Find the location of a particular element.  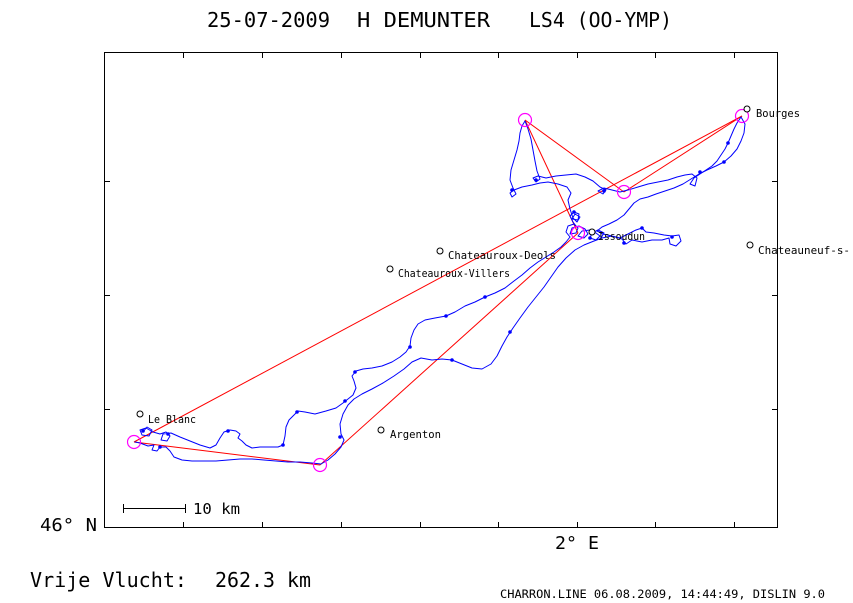

town-chateauroux-deols: Chateauroux-Deols is located at coordinates (496, 254).